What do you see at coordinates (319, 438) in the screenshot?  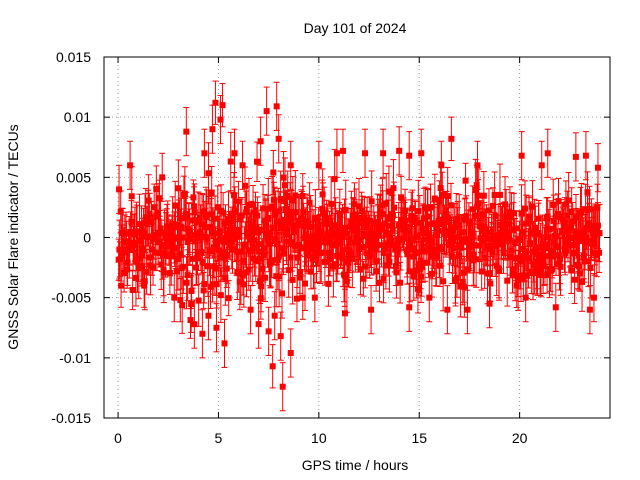 I see `x-tick-label: 10` at bounding box center [319, 438].